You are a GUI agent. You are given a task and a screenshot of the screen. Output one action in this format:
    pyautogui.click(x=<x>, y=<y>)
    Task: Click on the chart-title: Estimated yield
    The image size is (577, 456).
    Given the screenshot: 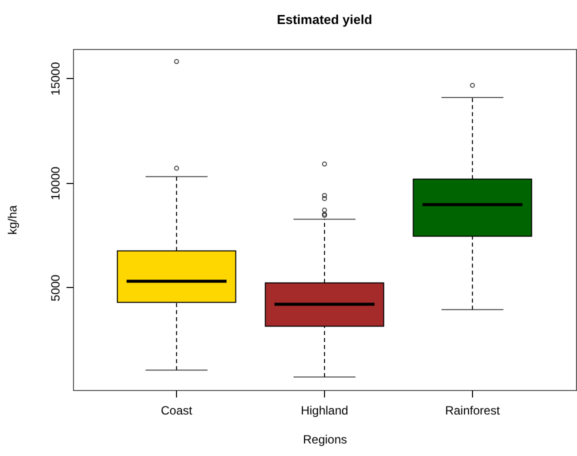 What is the action you would take?
    pyautogui.click(x=324, y=19)
    